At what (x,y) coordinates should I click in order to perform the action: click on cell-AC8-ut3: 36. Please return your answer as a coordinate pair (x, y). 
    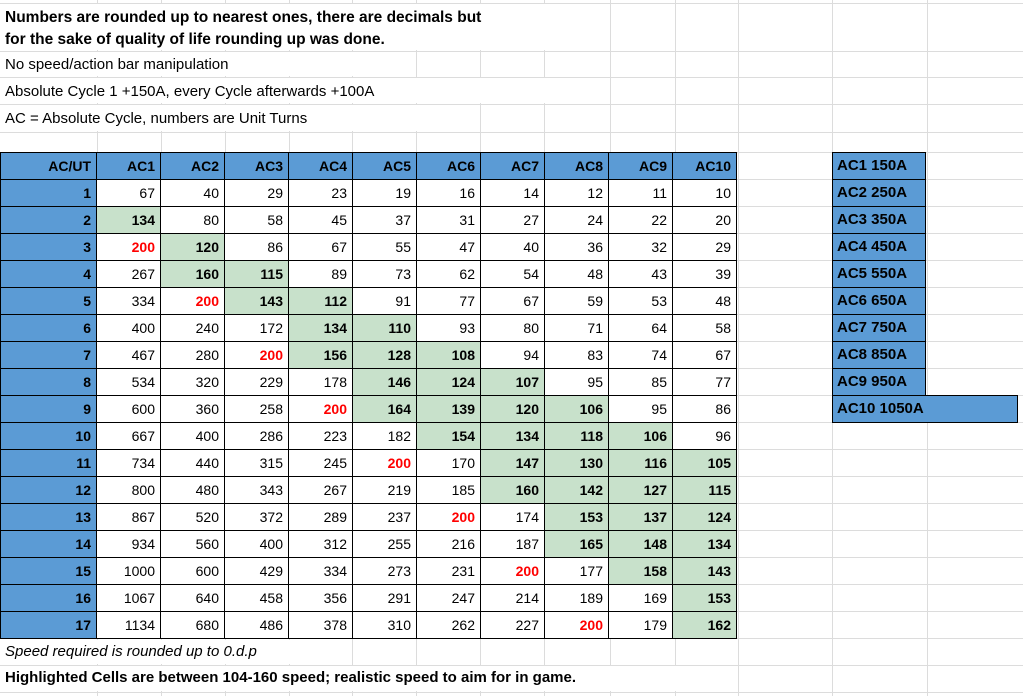
    Looking at the image, I should click on (576, 247).